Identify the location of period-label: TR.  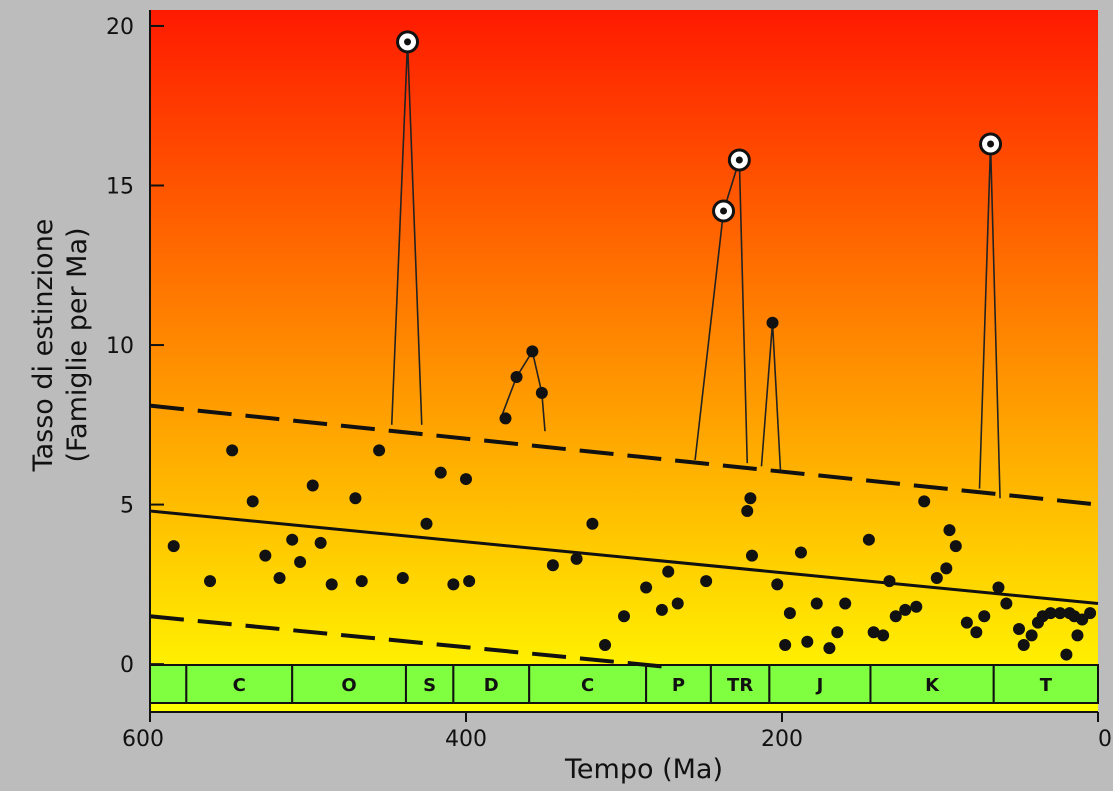
(740, 685).